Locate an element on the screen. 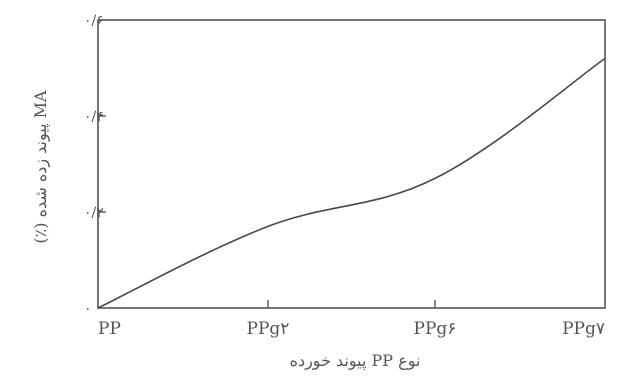 Image resolution: width=625 pixels, height=385 pixels. y-tick-label: ۰ is located at coordinates (88, 309).